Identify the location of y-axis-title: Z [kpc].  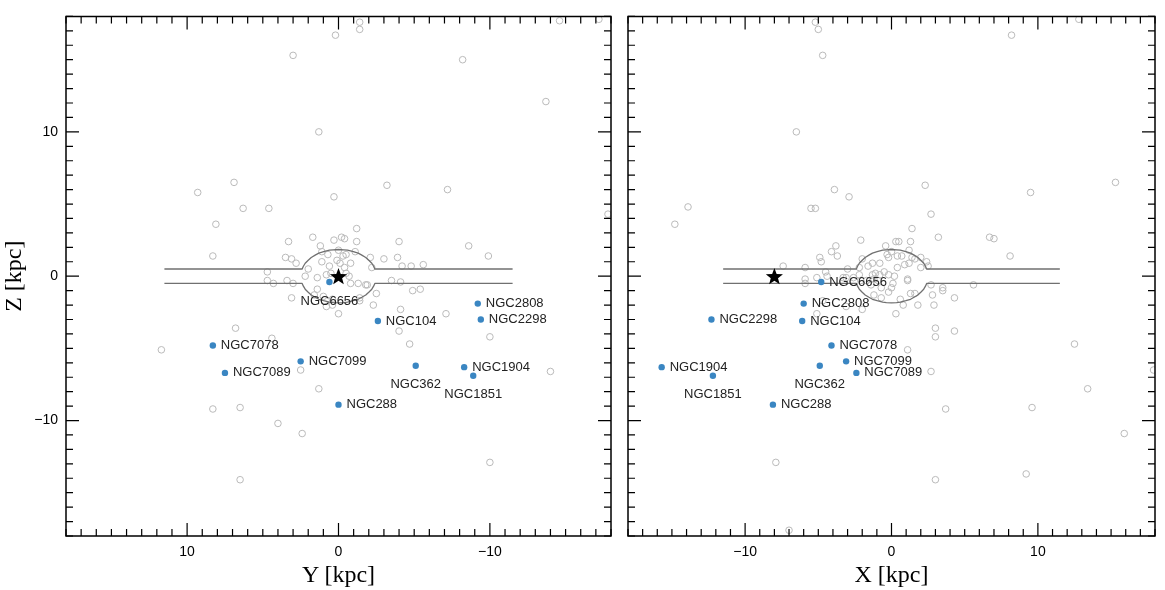
(13, 276).